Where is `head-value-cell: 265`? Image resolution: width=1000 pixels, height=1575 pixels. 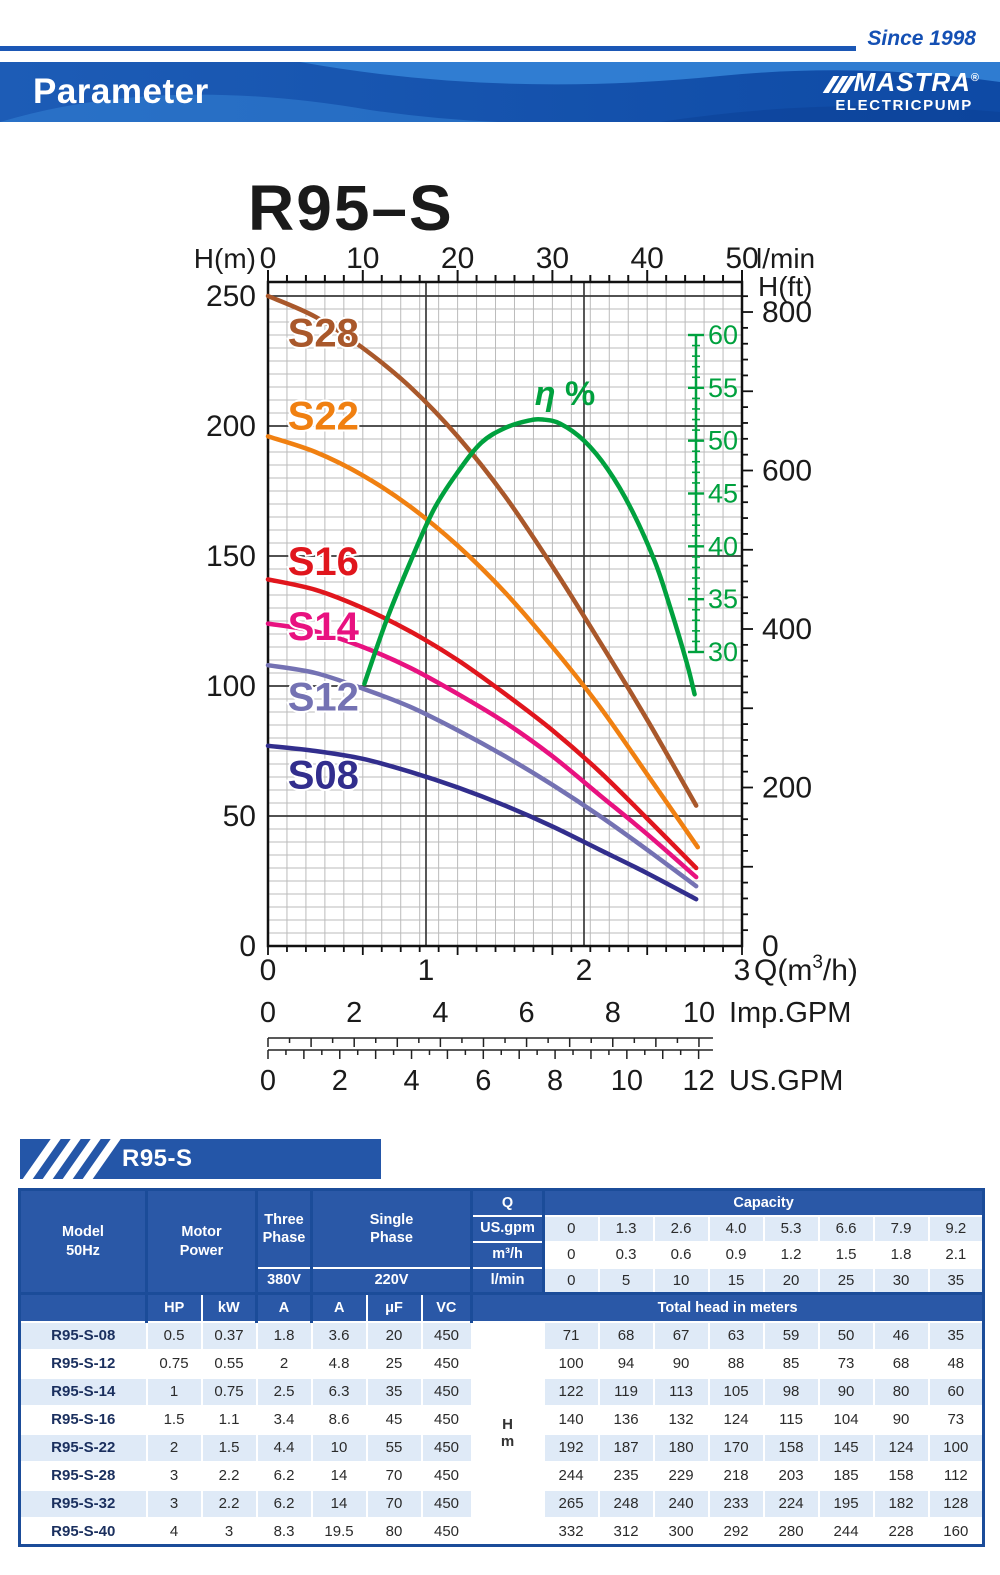
head-value-cell: 265 is located at coordinates (571, 1503).